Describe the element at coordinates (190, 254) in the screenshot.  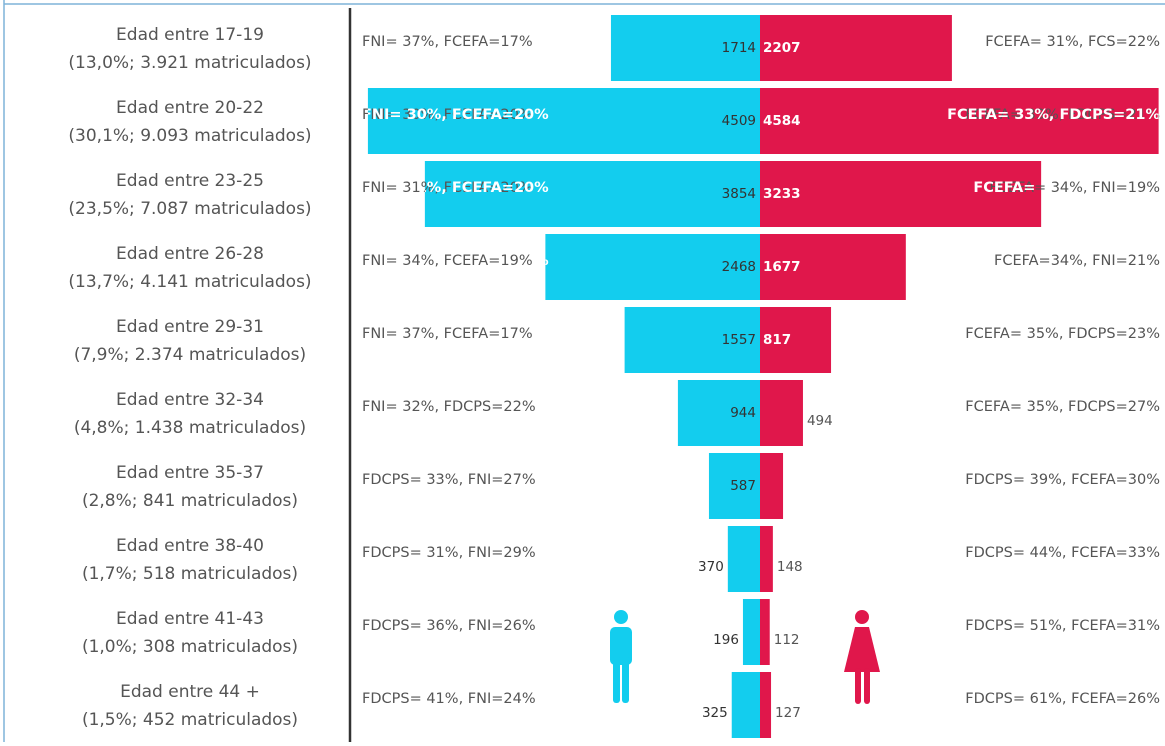
I see `category-label: Edad entre 26-28` at that location.